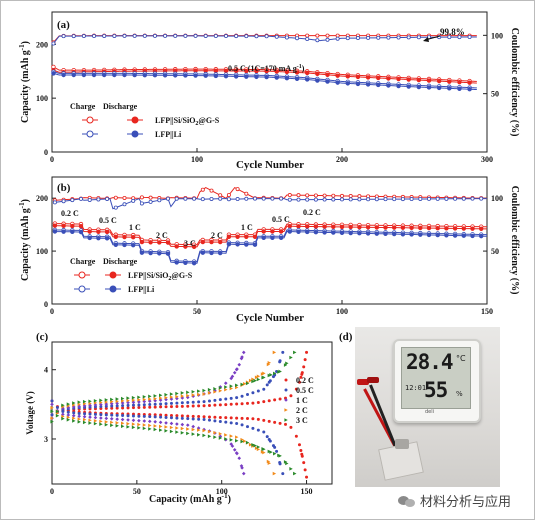  I want to click on panel-c-series, so click(179, 414).